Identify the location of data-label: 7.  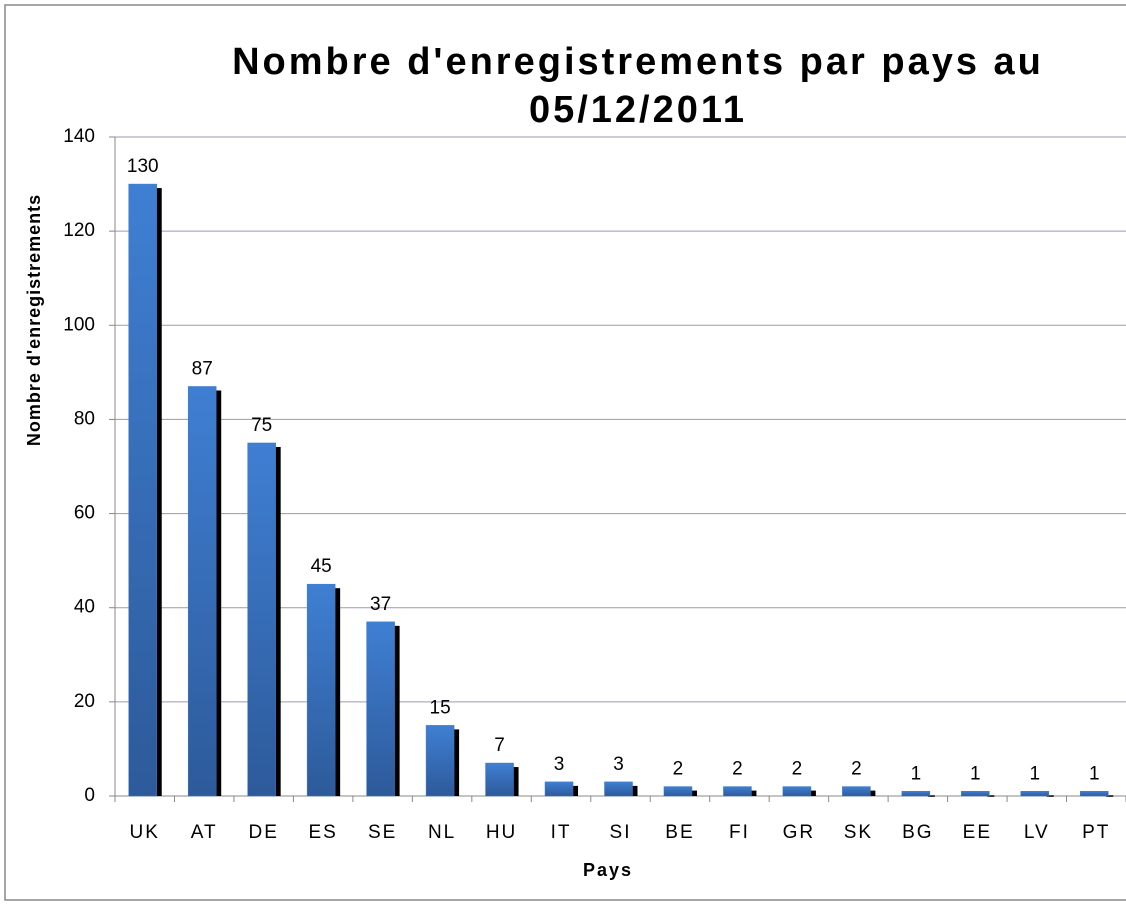
(499, 745).